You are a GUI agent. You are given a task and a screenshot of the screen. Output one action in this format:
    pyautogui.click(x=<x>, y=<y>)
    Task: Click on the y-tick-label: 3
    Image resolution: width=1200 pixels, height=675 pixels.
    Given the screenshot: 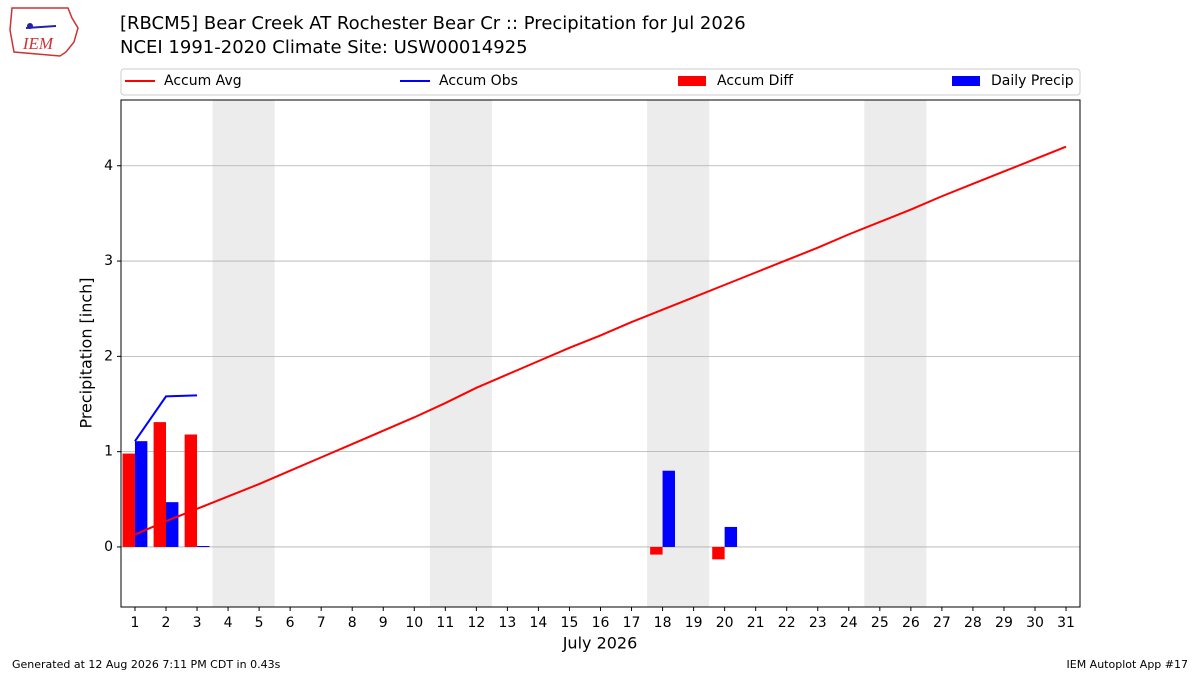 What is the action you would take?
    pyautogui.click(x=108, y=261)
    